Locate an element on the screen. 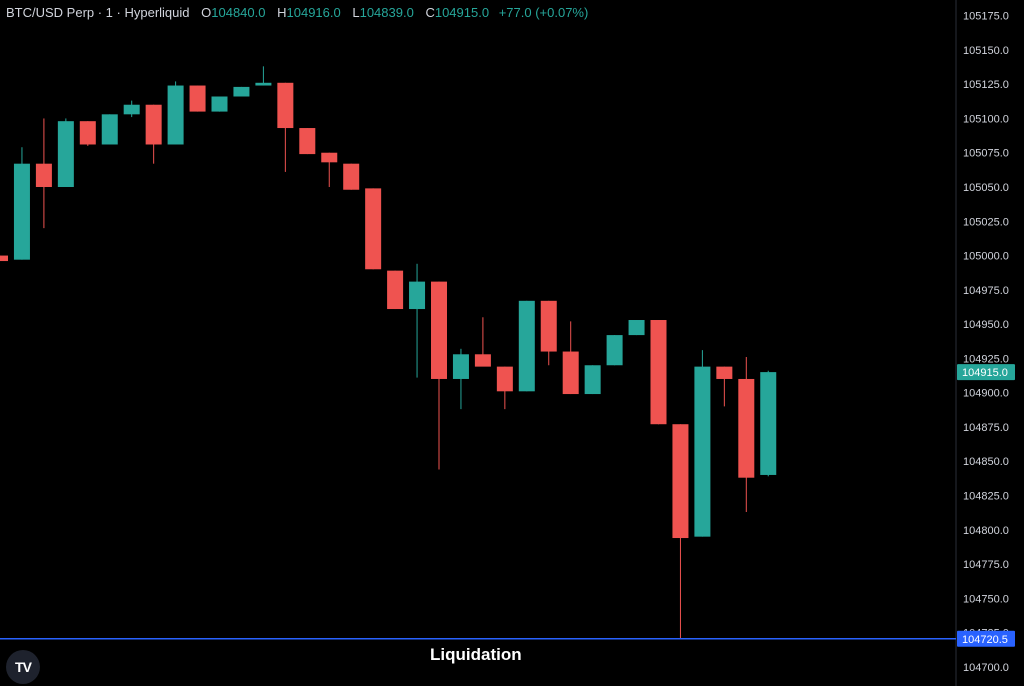  high-key: H is located at coordinates (282, 12).